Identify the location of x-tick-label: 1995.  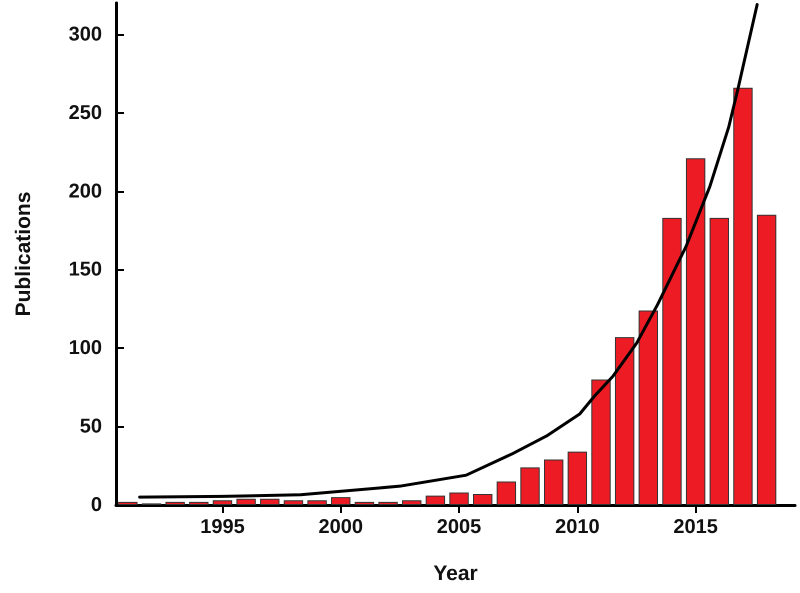
(222, 527).